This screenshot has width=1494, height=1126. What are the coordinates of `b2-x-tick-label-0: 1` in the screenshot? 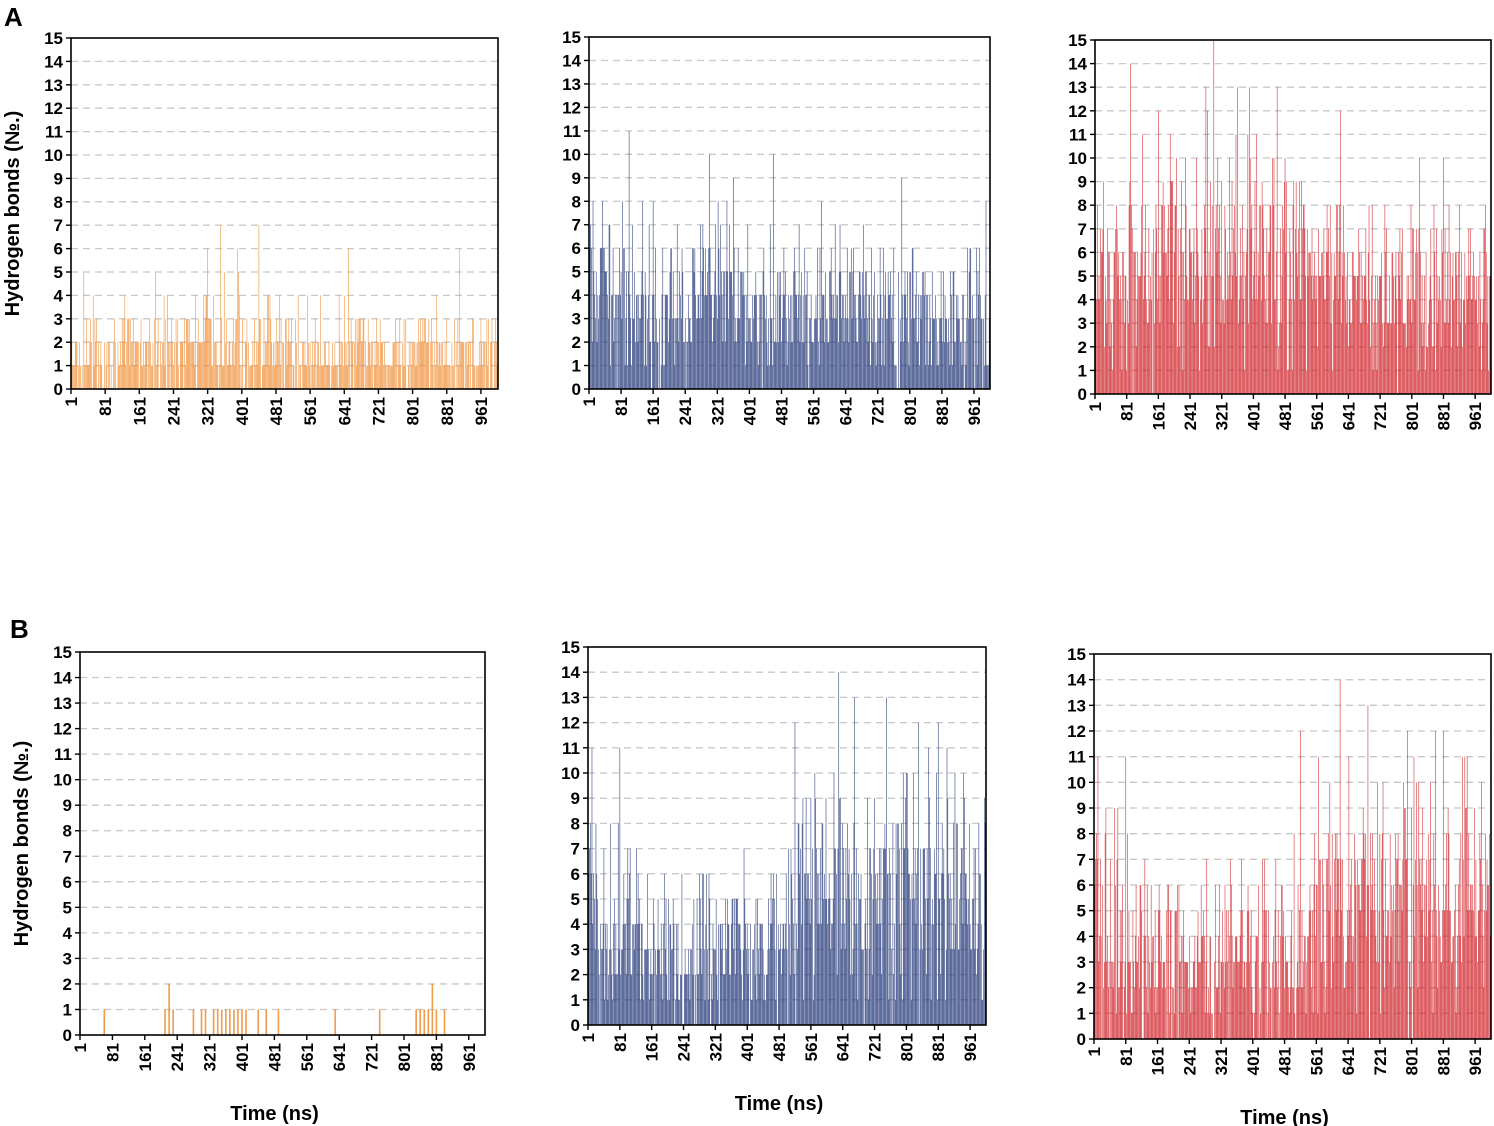 It's located at (588, 1037).